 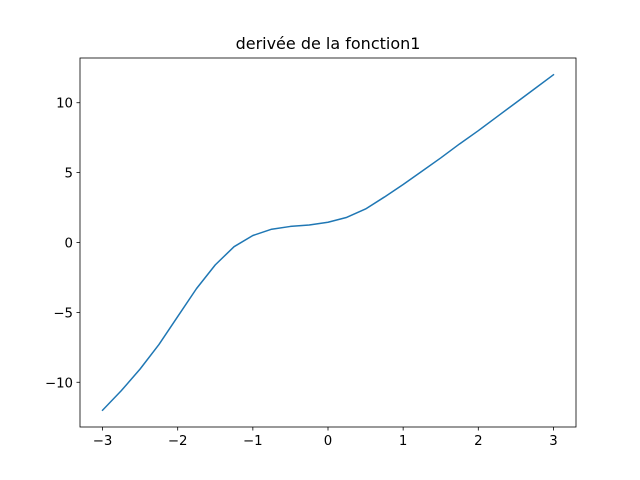 I want to click on y-tick-label: 5, so click(x=69, y=174).